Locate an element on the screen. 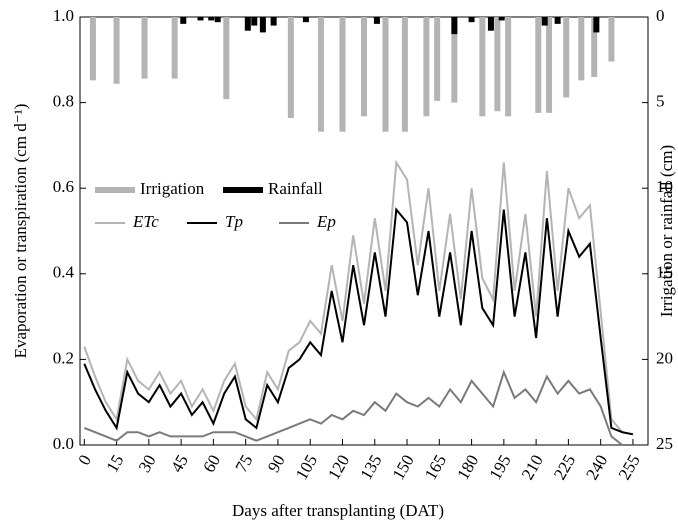 The height and width of the screenshot is (525, 678). x-axis-label: Days after transplanting (DAT) is located at coordinates (338, 510).